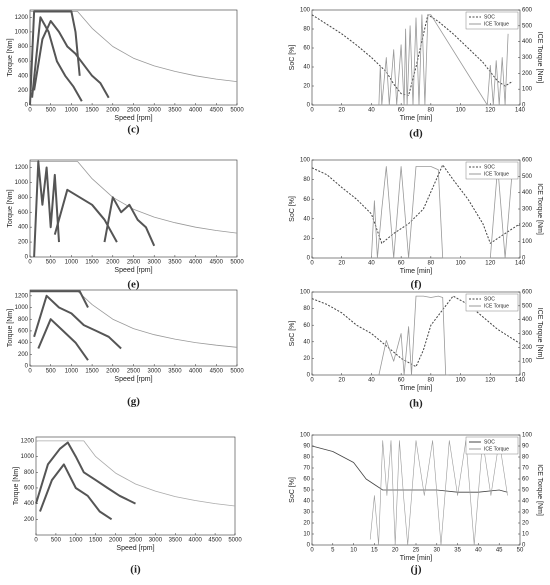  What do you see at coordinates (312, 381) in the screenshot?
I see `x-tick-label: 0` at bounding box center [312, 381].